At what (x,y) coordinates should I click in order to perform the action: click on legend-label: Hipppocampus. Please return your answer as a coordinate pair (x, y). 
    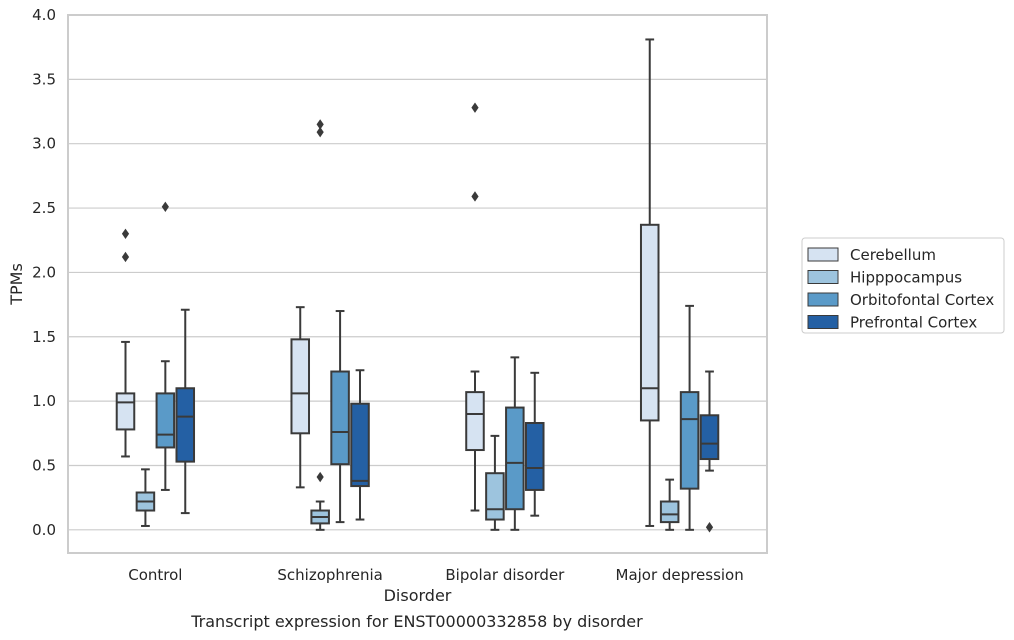
    Looking at the image, I should click on (906, 278).